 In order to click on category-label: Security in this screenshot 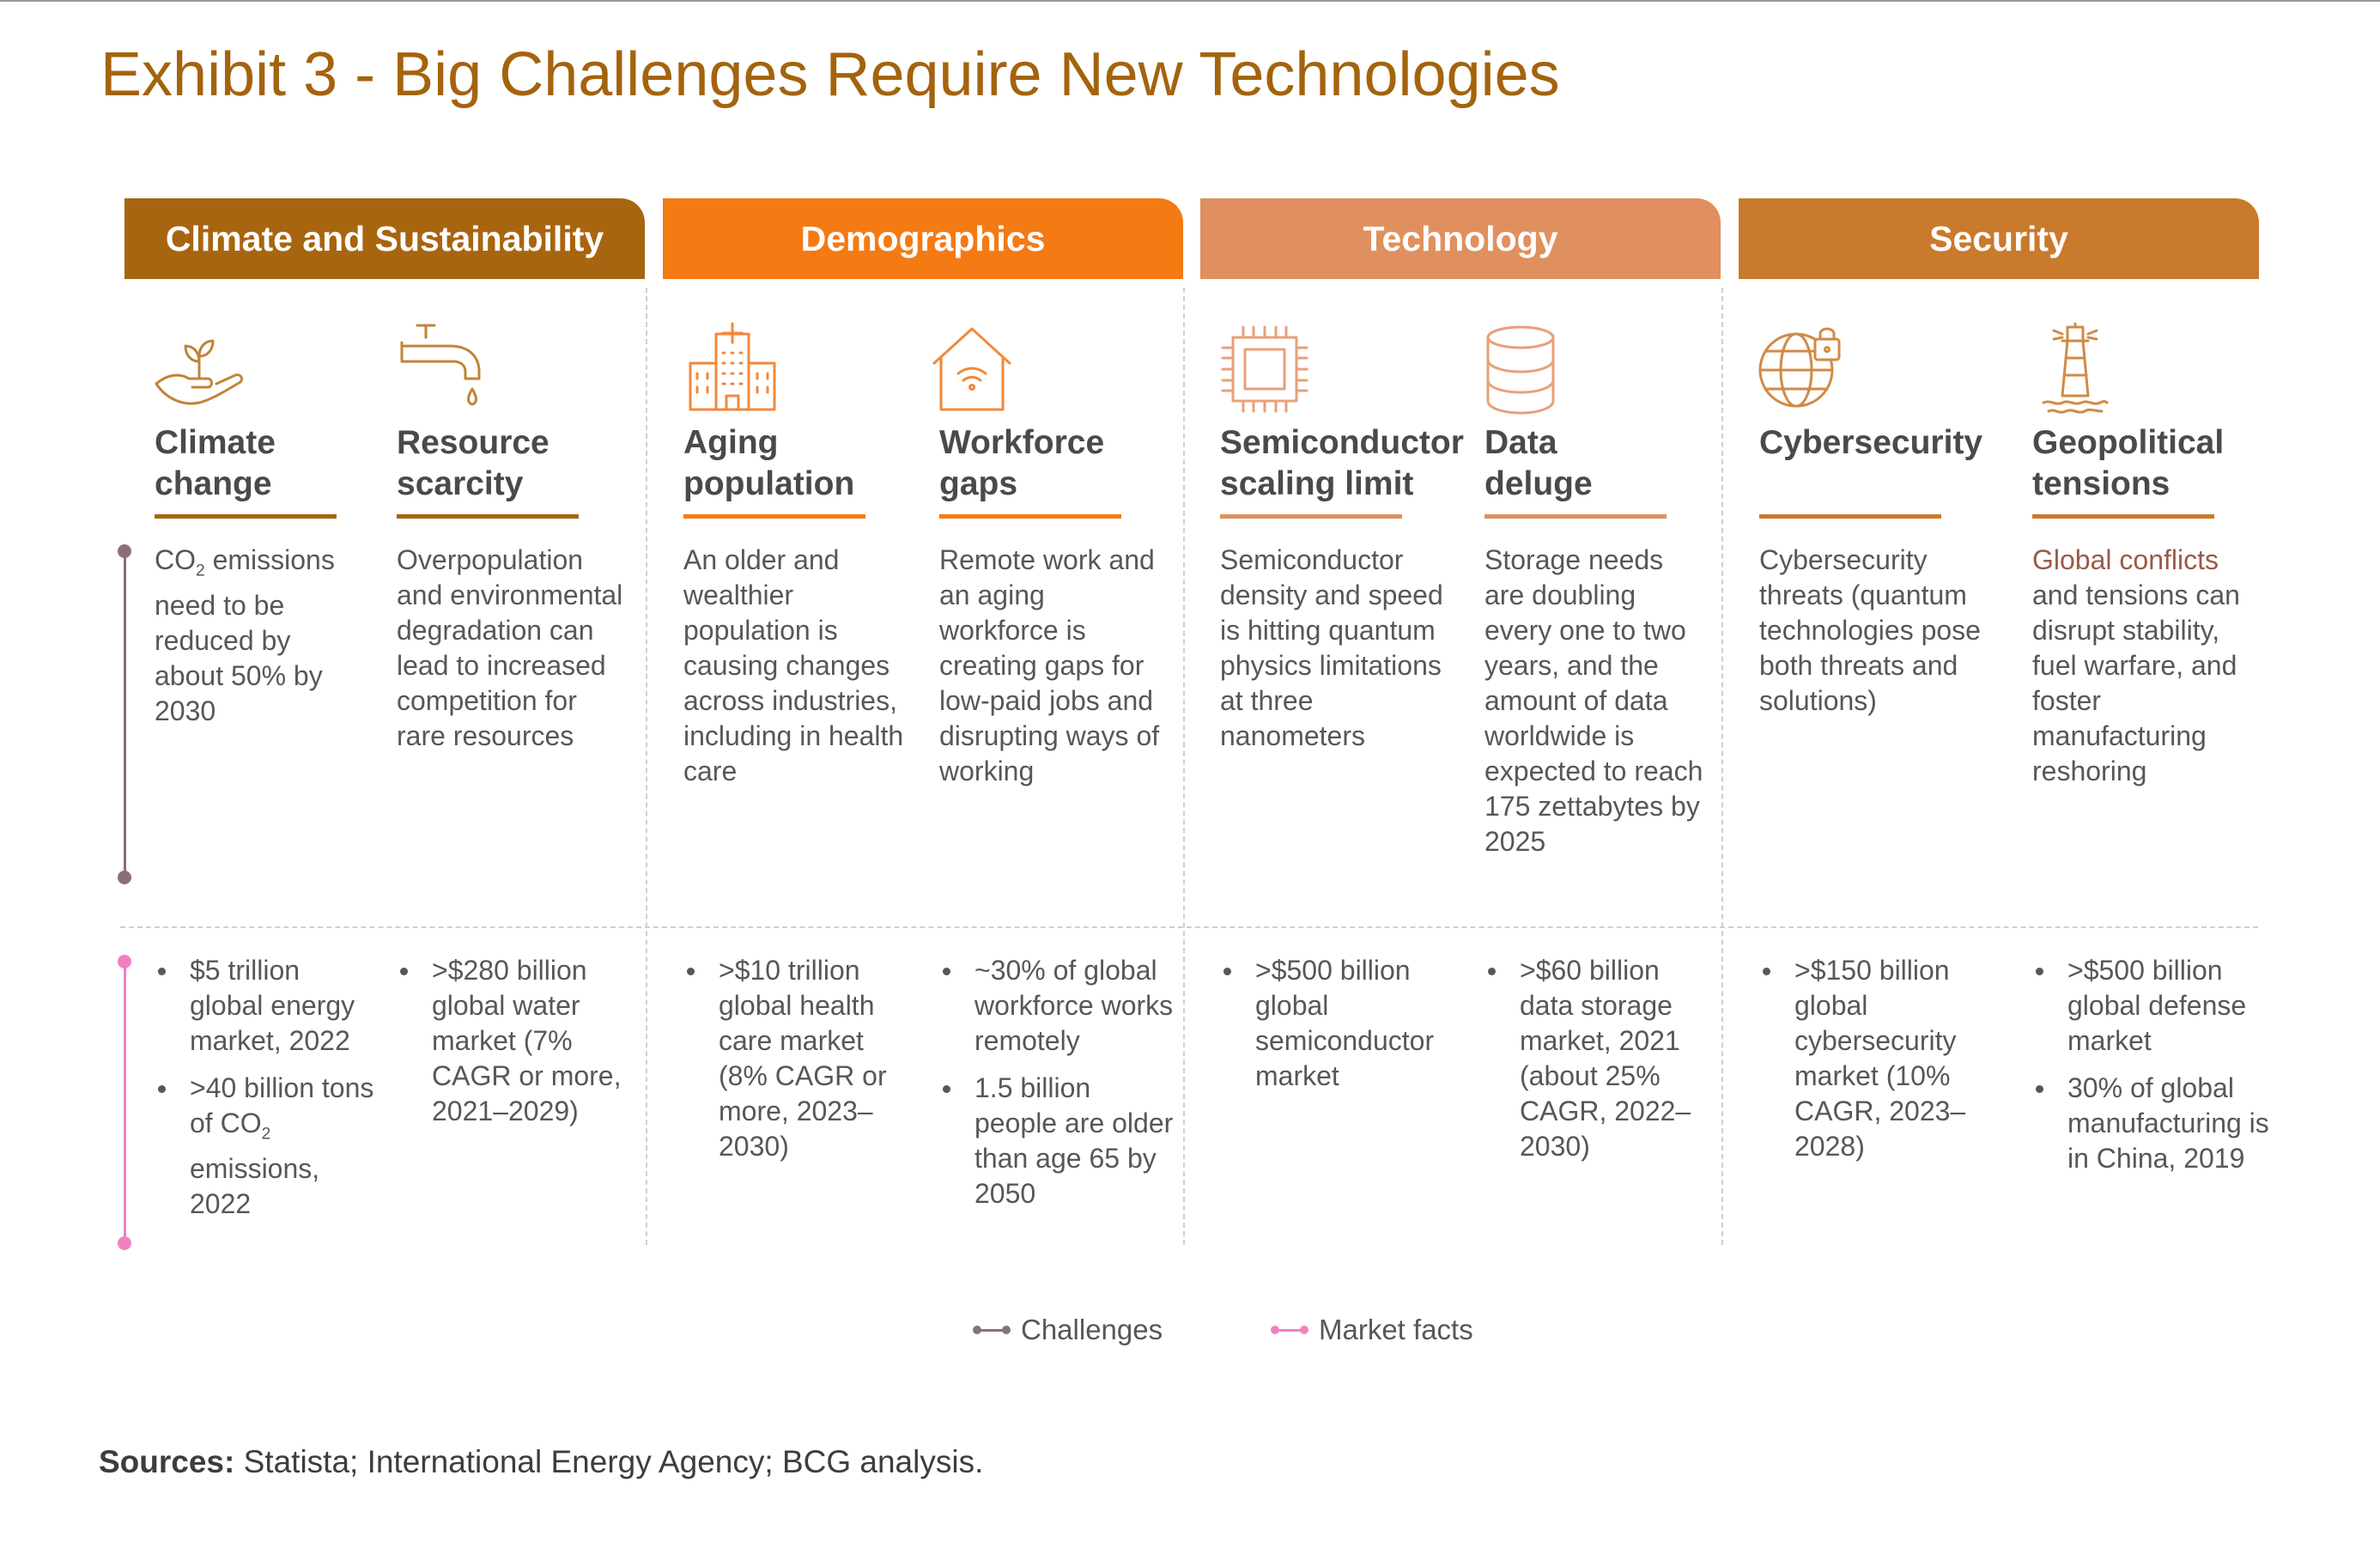, I will do `click(1999, 238)`.